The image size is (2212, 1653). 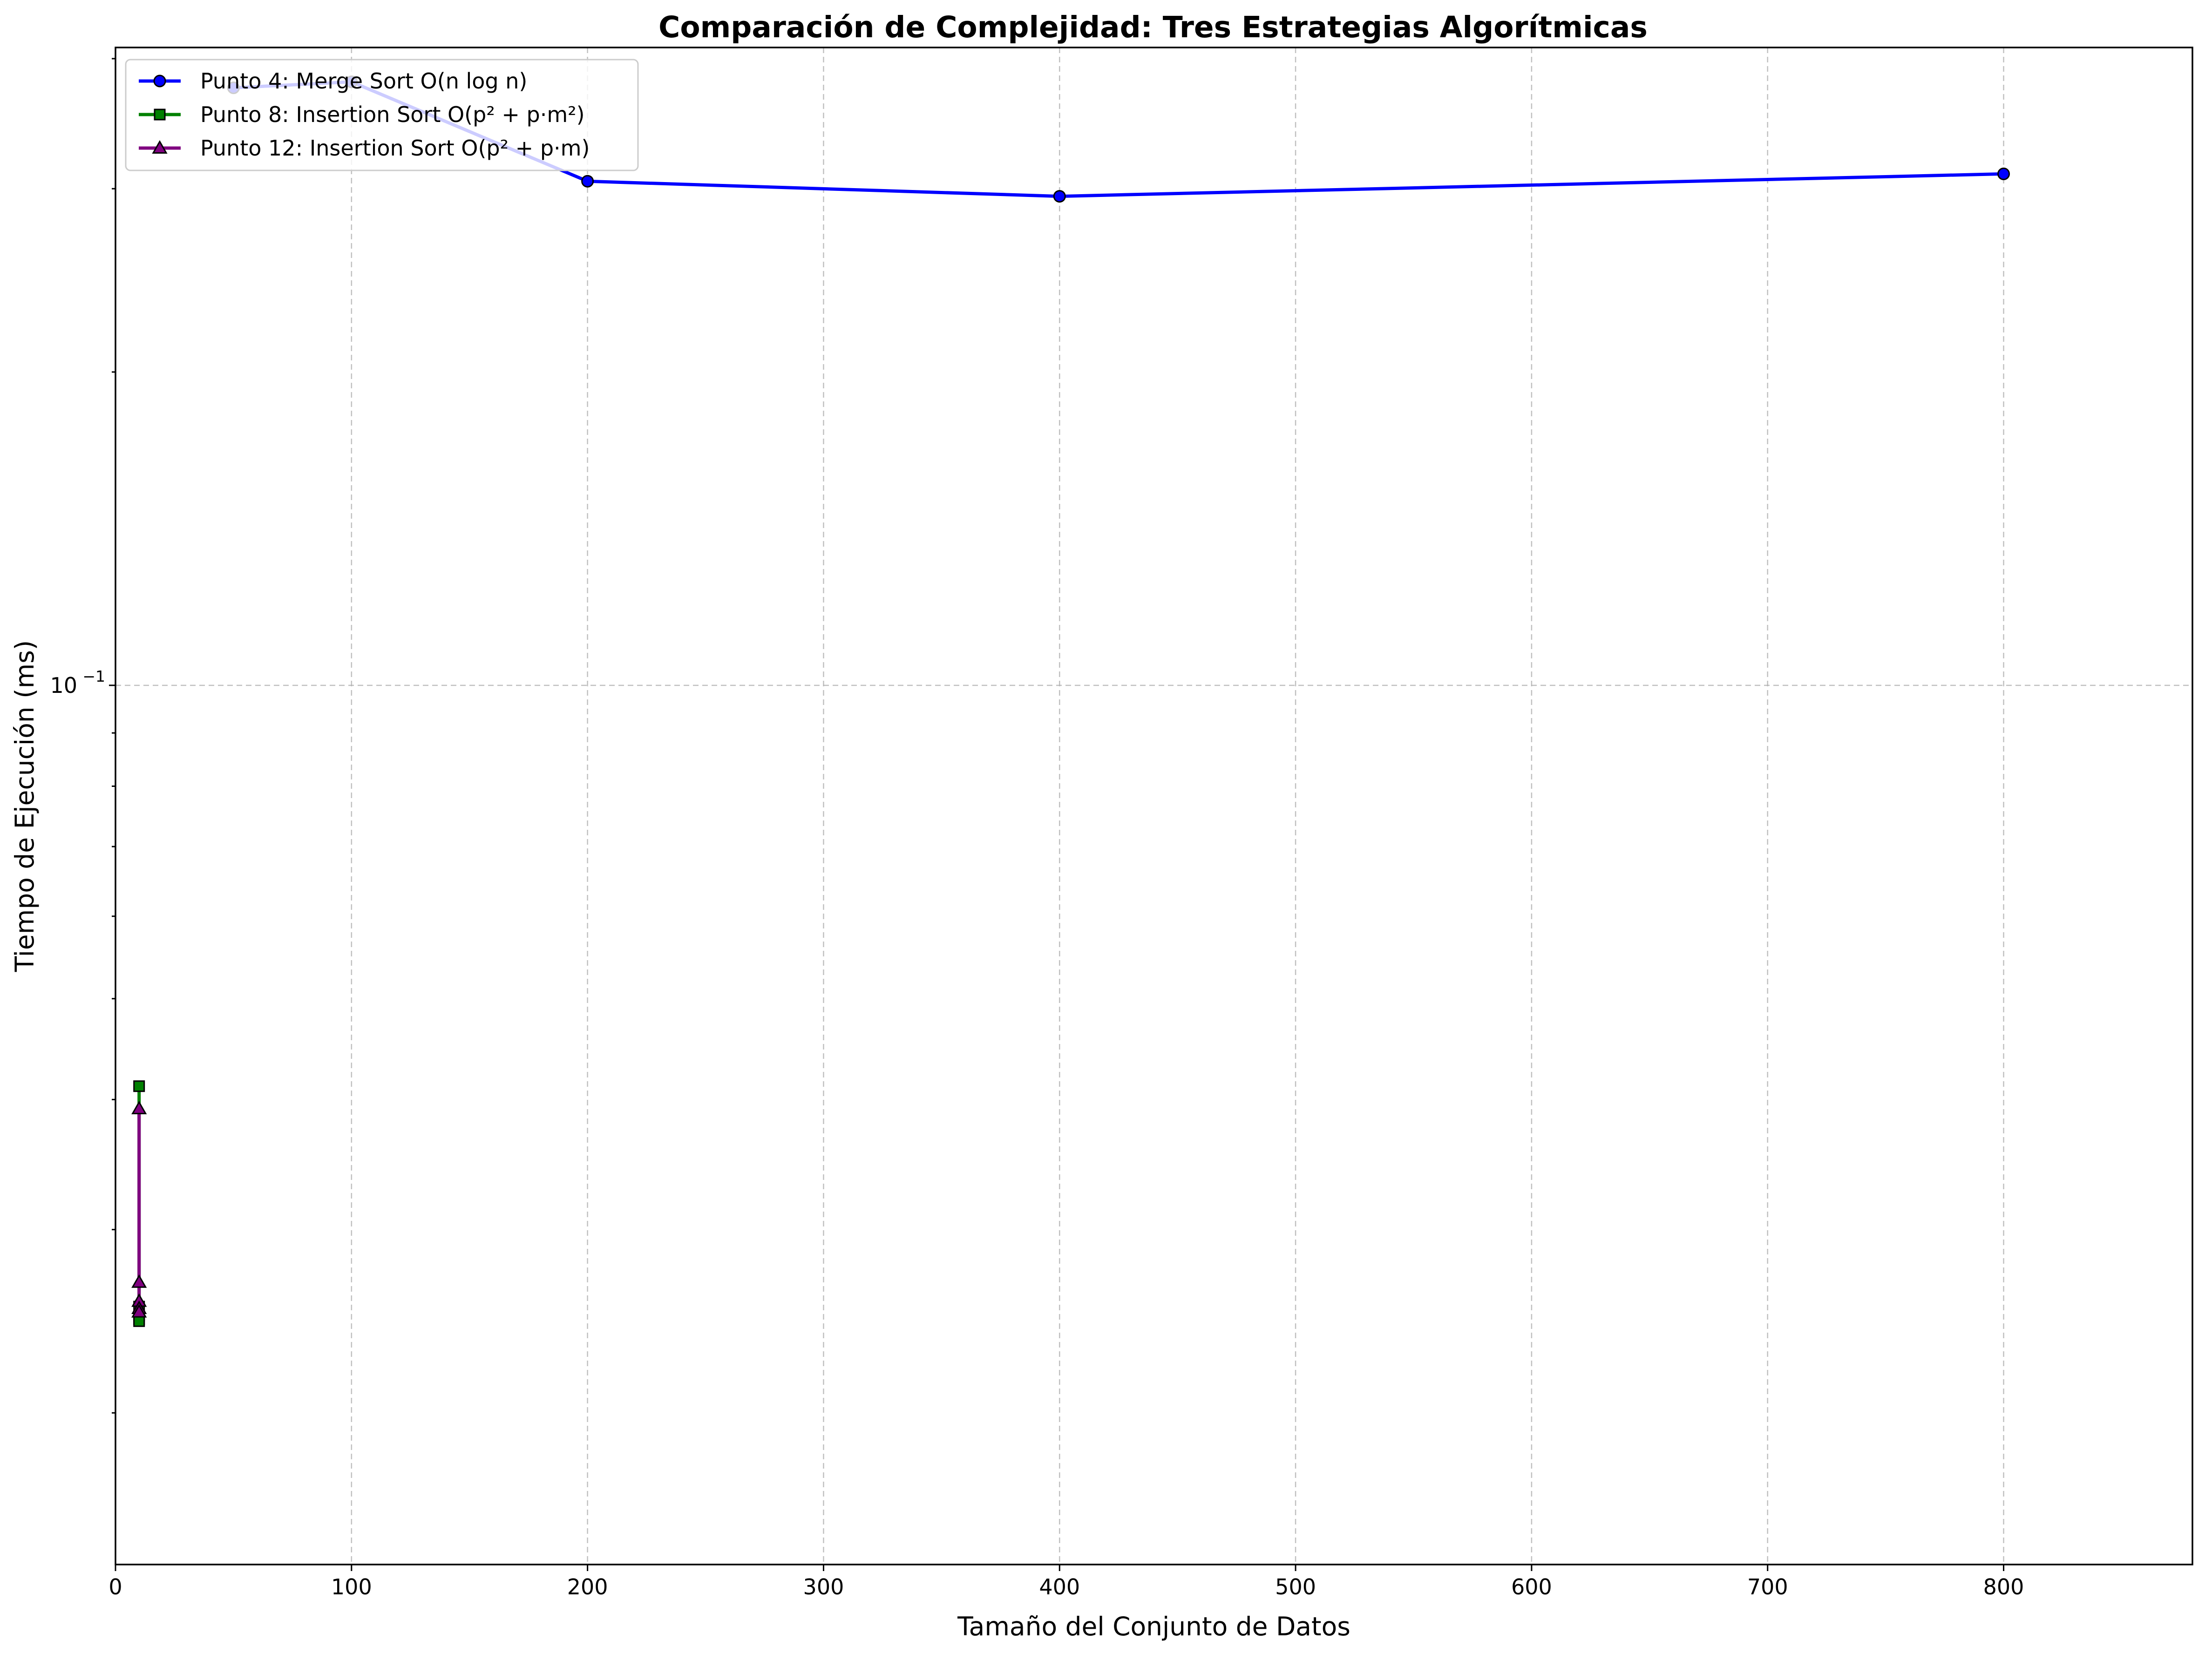 I want to click on x-tick-label: 300, so click(x=823, y=1587).